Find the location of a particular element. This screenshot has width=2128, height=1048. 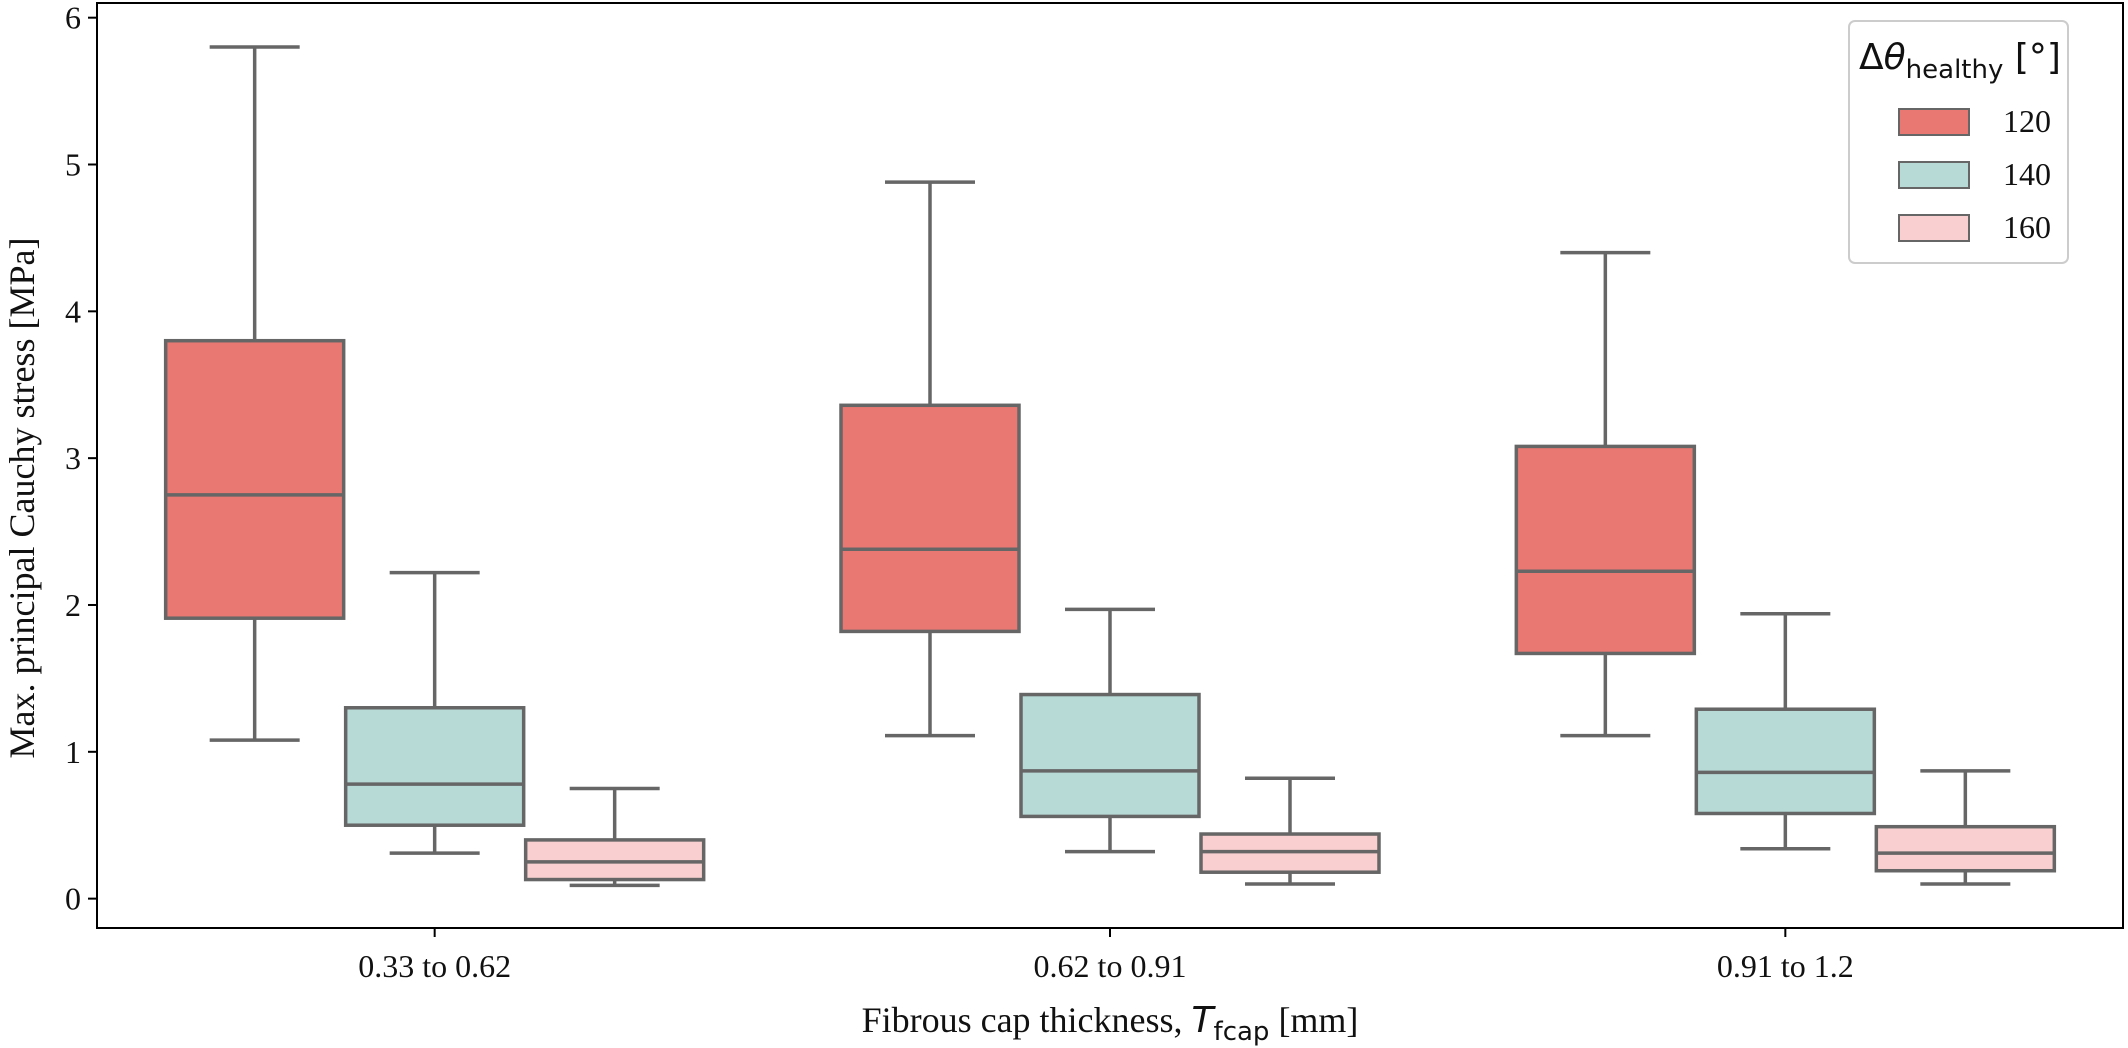

y-tick-label: 4 is located at coordinates (73, 311).